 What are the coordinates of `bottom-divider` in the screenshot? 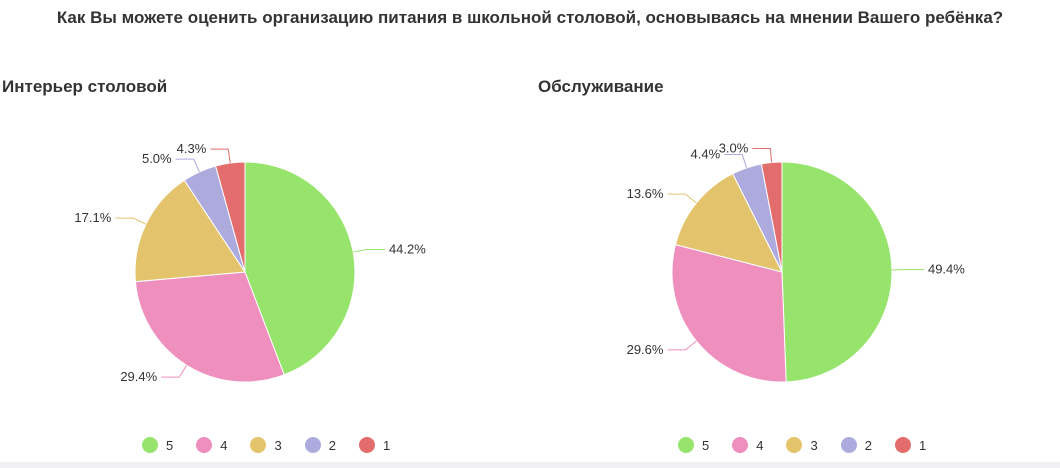 It's located at (530, 465).